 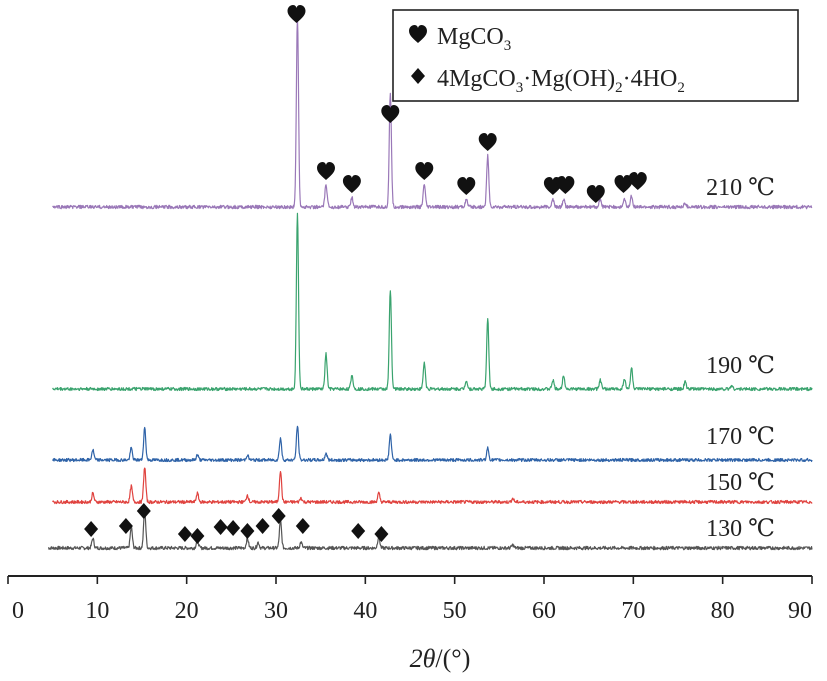 I want to click on x-axis-title: 2θ/(°), so click(x=440, y=658).